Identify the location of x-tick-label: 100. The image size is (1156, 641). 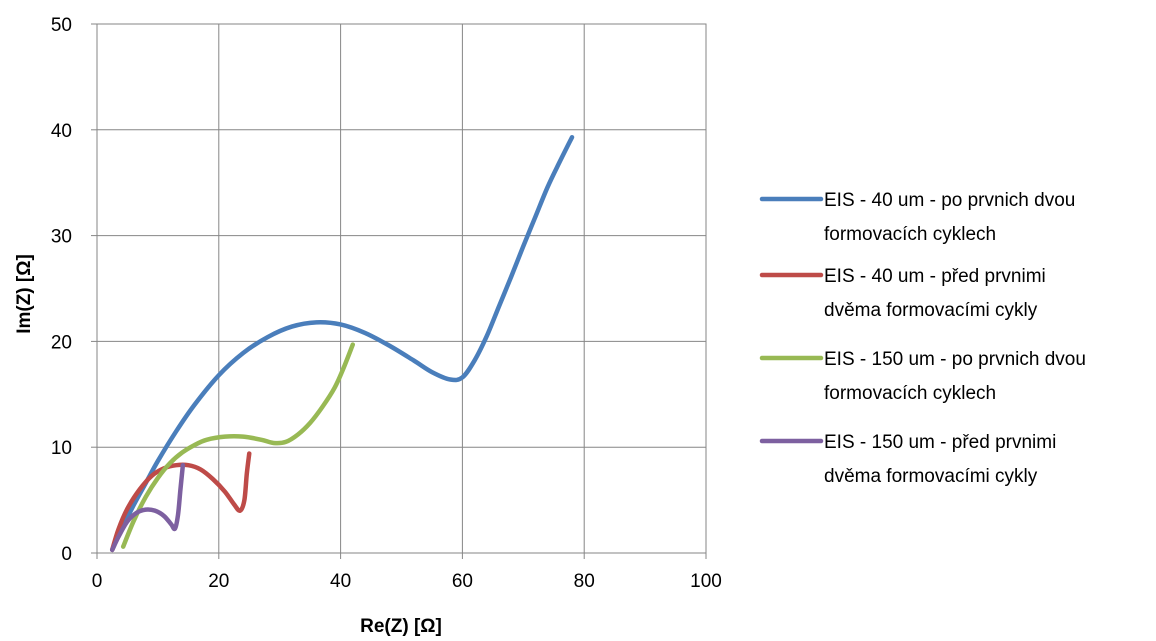
(706, 581).